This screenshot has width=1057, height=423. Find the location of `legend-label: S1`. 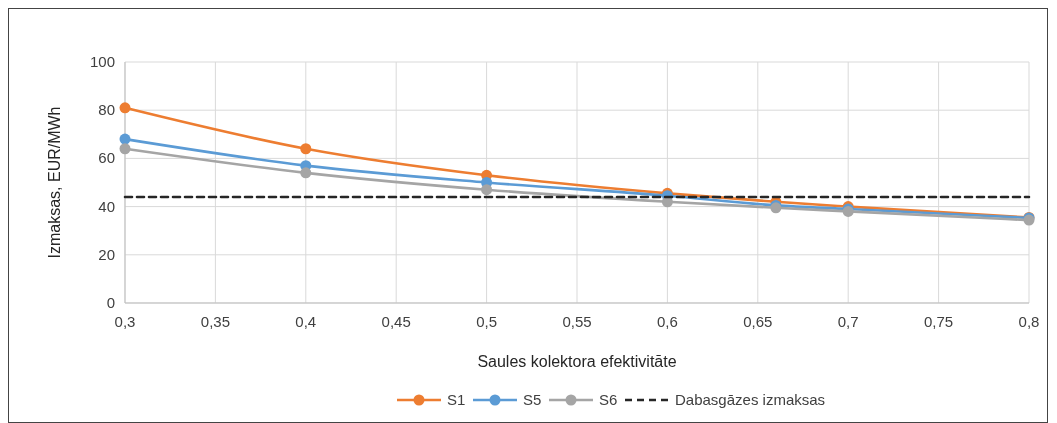

legend-label: S1 is located at coordinates (456, 399).